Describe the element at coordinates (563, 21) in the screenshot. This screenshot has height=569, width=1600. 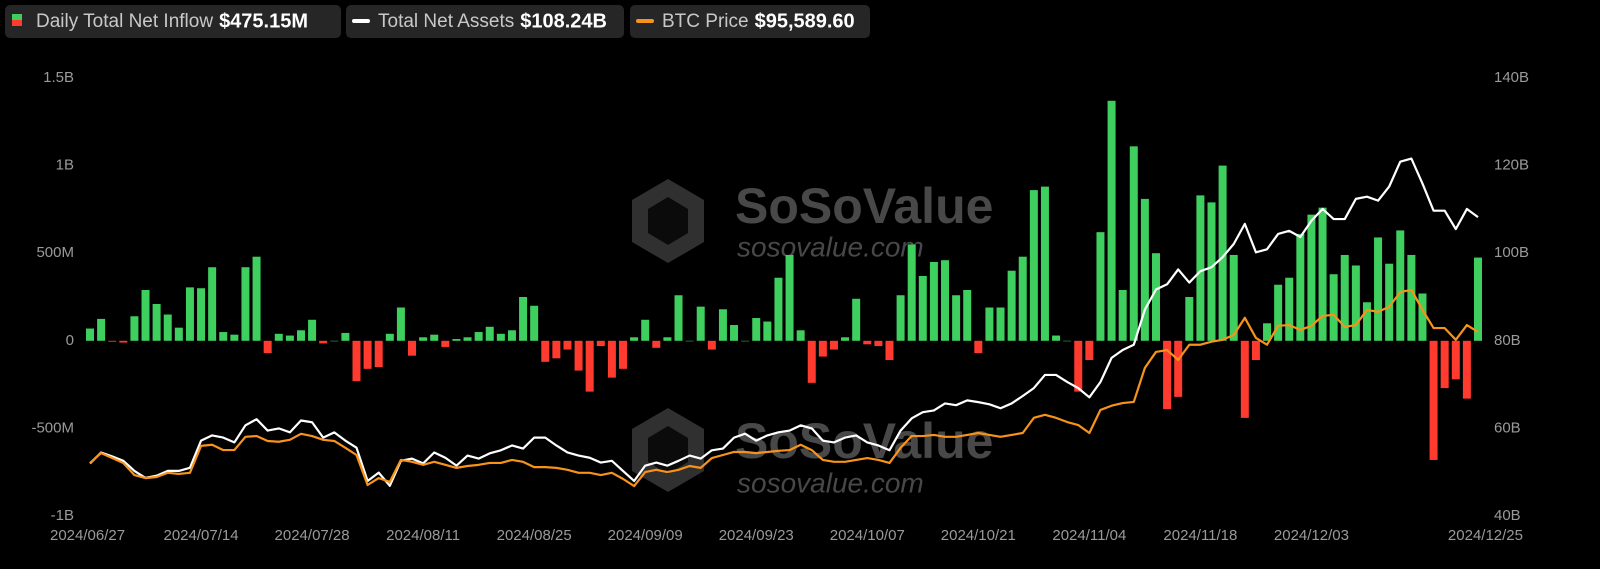
I see `legend-value: $108.24B` at that location.